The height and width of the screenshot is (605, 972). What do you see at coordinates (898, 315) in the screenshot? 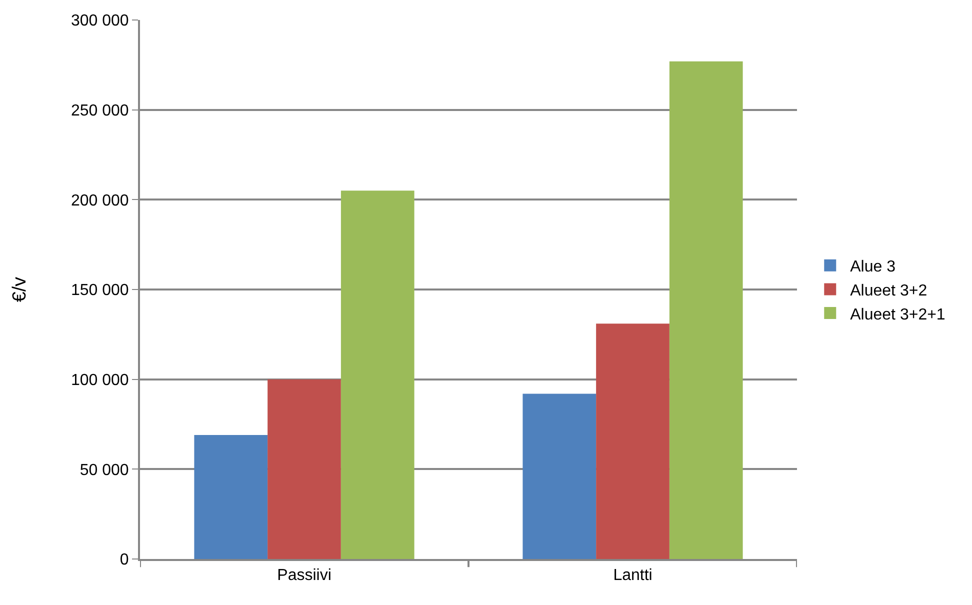
I see `legend-label: Alueet 3+2+1` at bounding box center [898, 315].